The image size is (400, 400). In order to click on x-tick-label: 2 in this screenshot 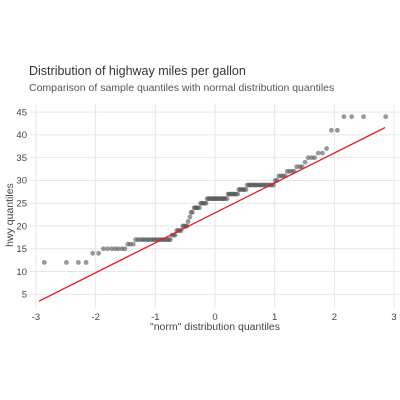, I will do `click(334, 317)`.